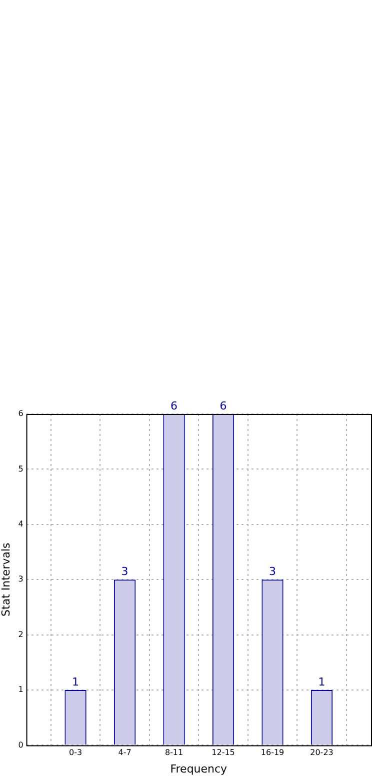 This screenshot has width=390, height=780. Describe the element at coordinates (21, 689) in the screenshot. I see `y-tick-label: 1` at that location.